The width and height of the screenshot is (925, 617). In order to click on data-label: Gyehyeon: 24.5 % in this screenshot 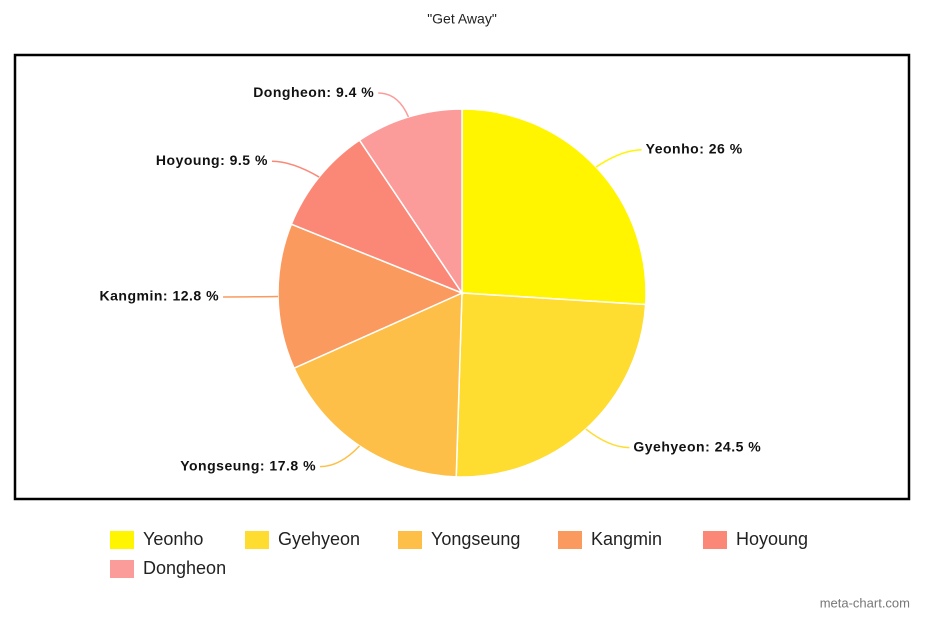, I will do `click(697, 446)`.